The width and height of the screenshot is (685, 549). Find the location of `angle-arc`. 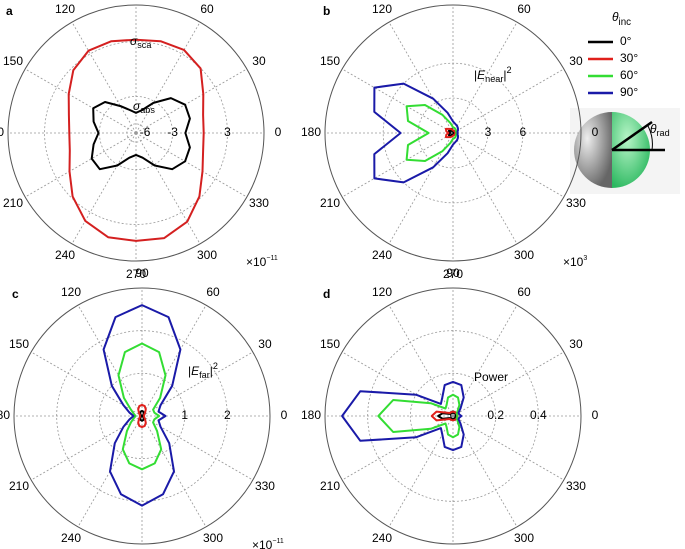

angle-arc is located at coordinates (650, 138).